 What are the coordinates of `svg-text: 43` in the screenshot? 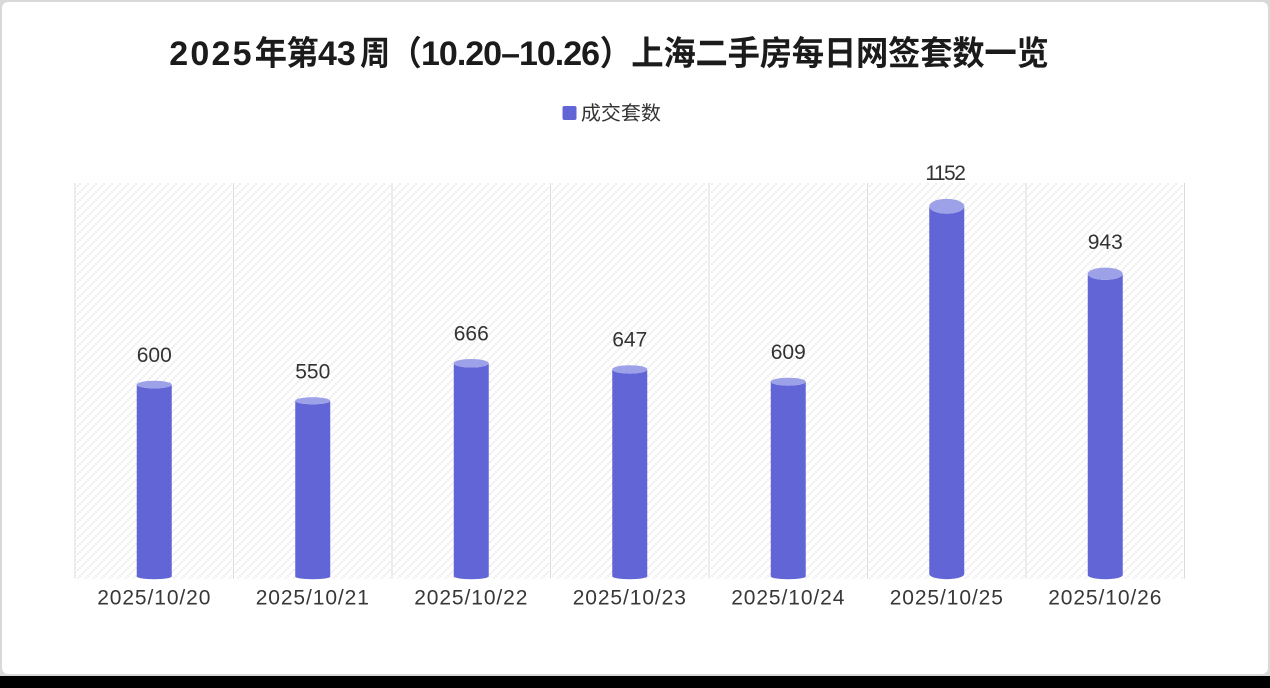 It's located at (337, 54).